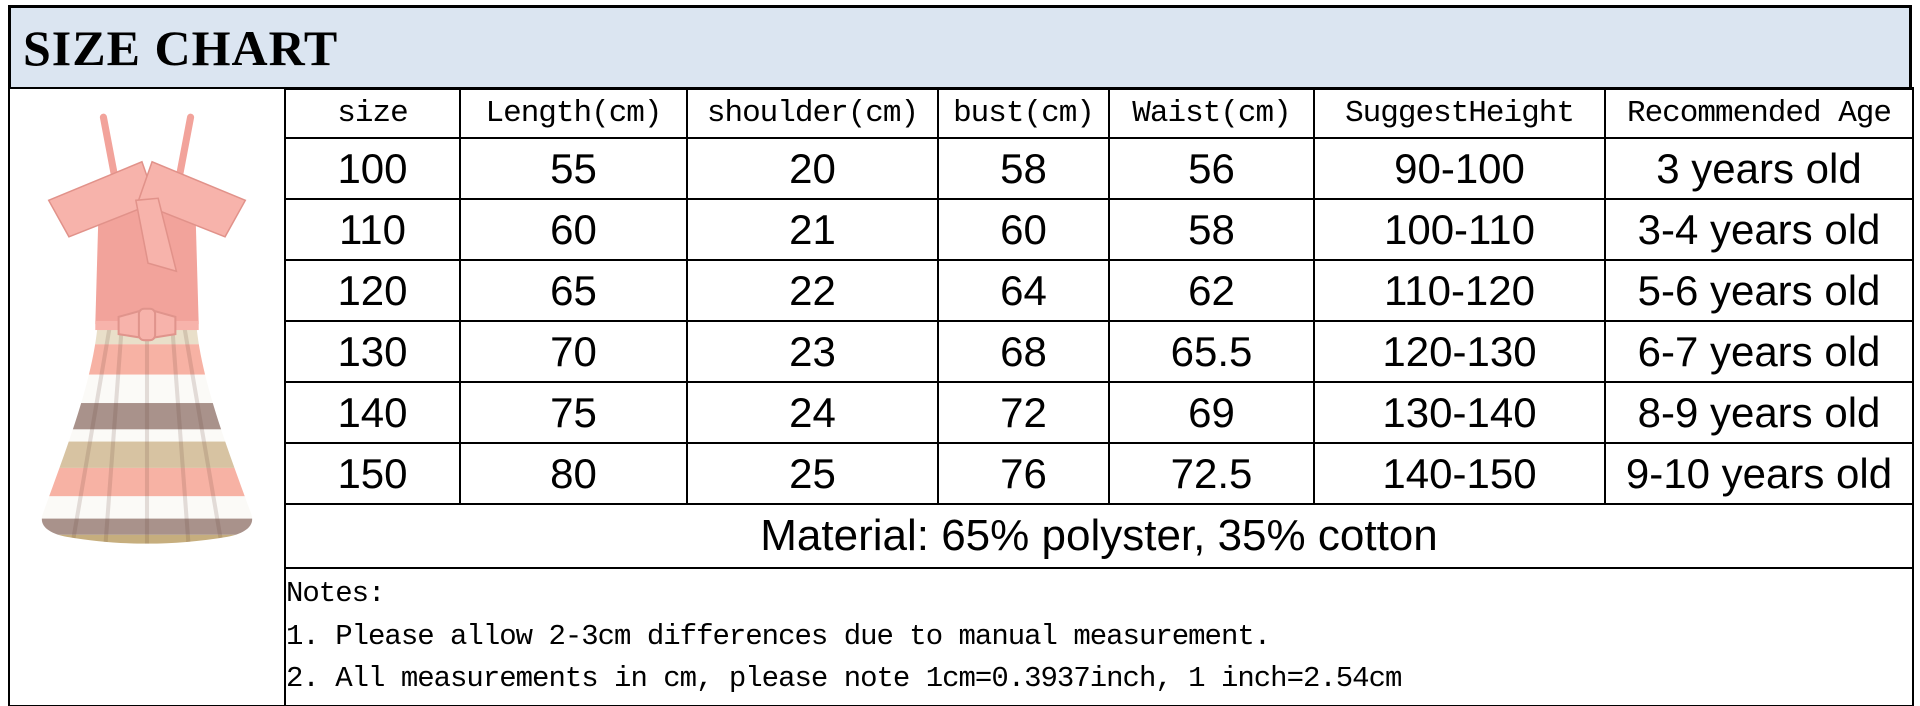  Describe the element at coordinates (960, 47) in the screenshot. I see `size-chart-banner: SIZE CHART` at that location.